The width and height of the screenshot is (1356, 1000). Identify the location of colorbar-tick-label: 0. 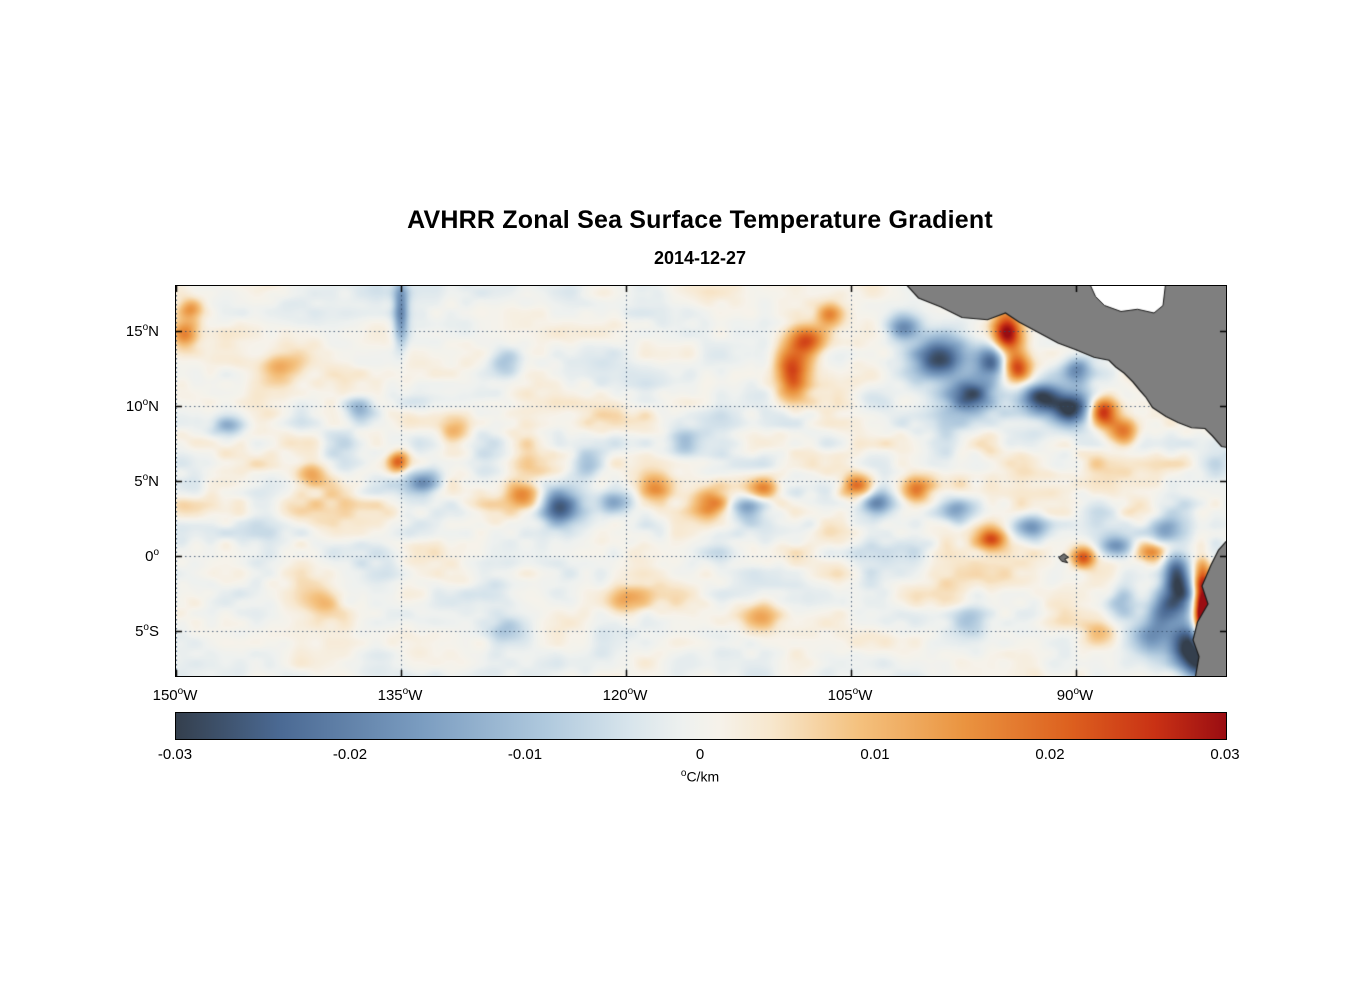
(700, 754).